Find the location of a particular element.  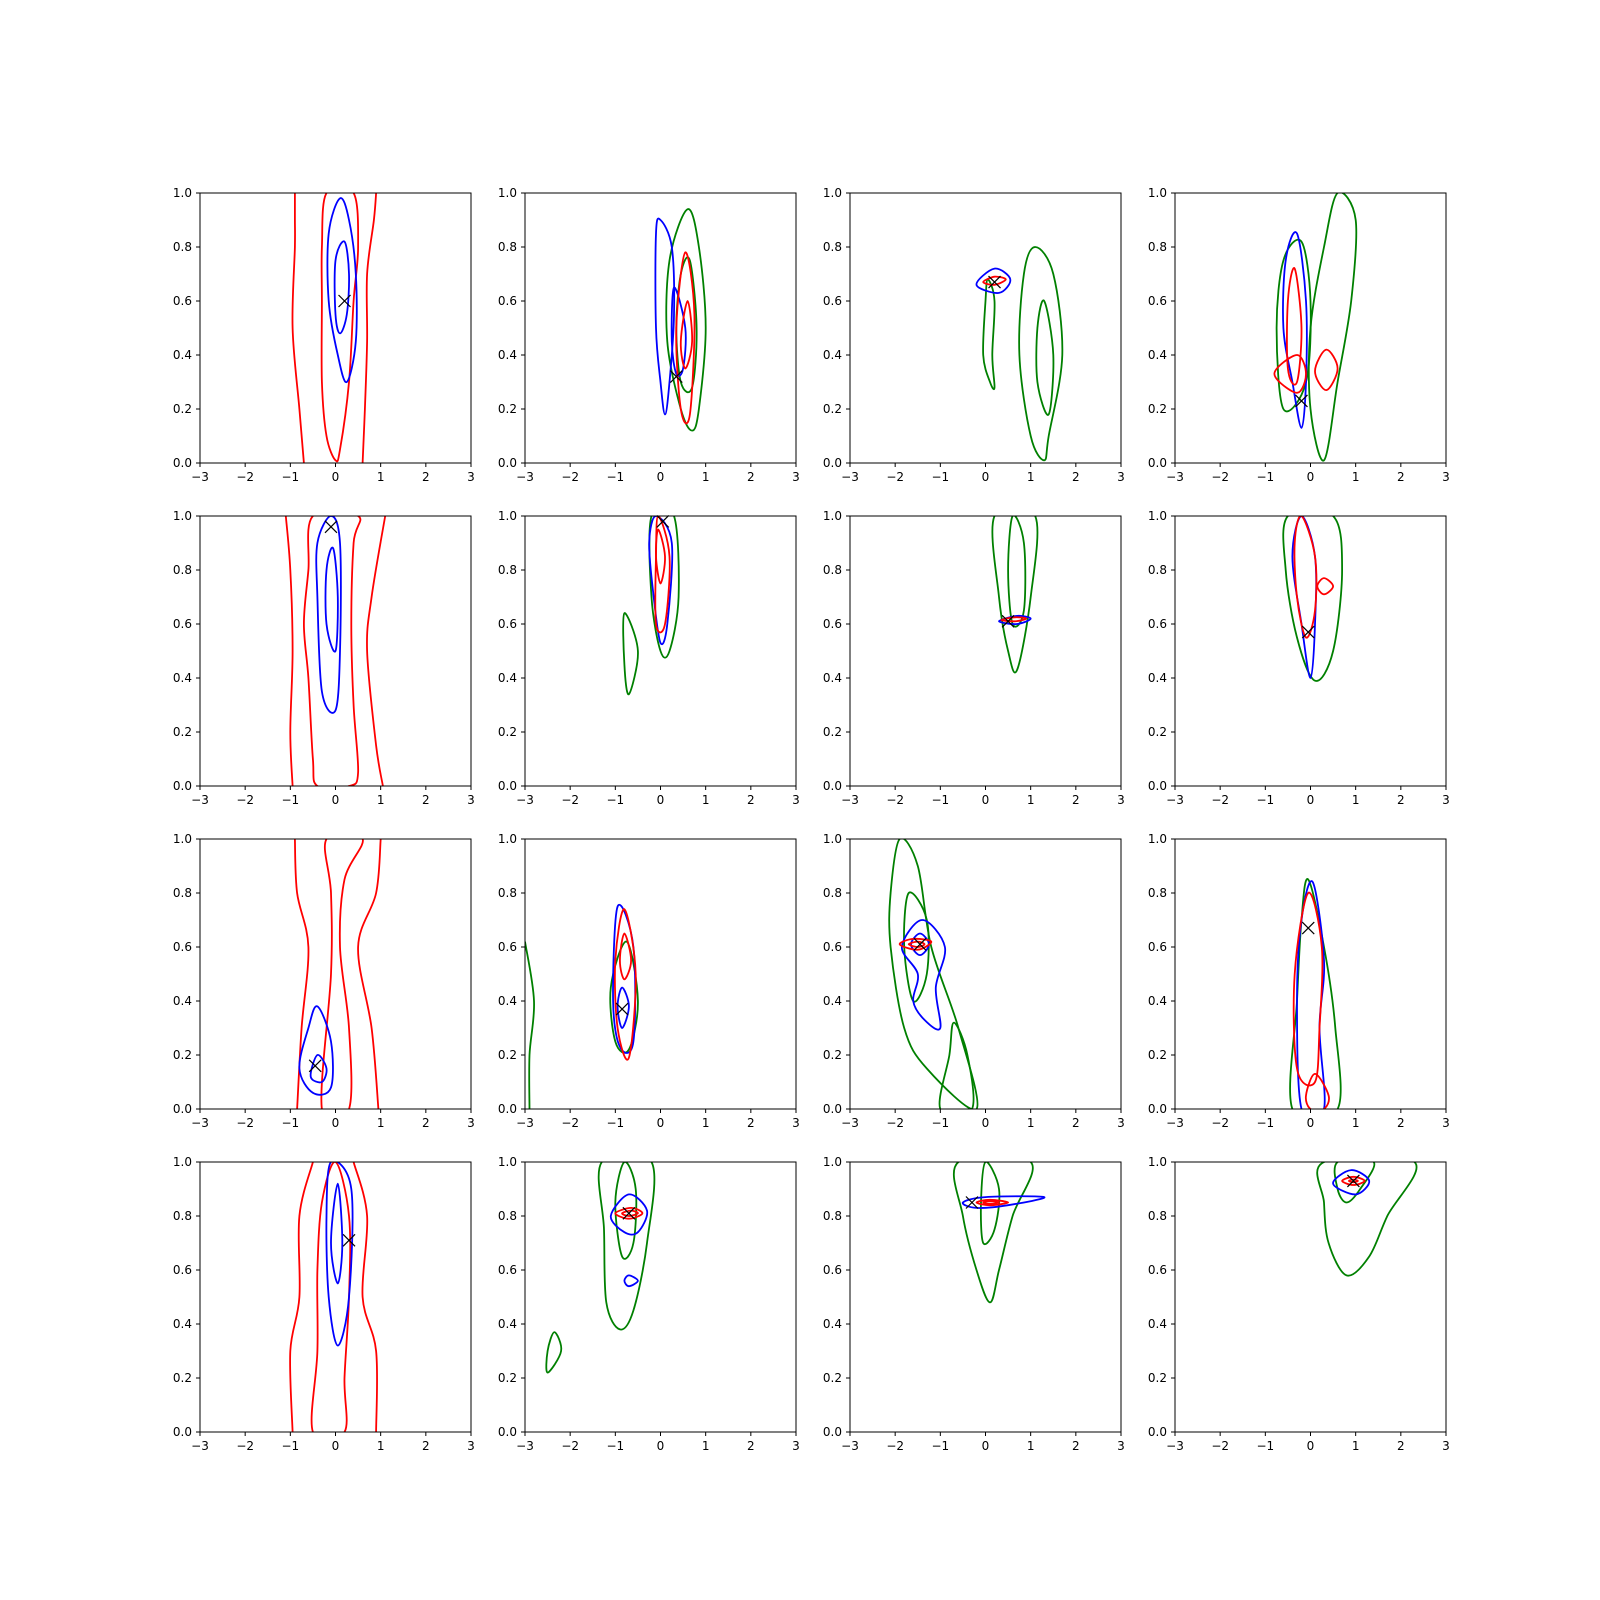

subplot-r1-c2: −3 −2 −1 0 1 2 3 0.0 0.2 0.4 0.6 0.8 1.0 is located at coordinates (974, 658).